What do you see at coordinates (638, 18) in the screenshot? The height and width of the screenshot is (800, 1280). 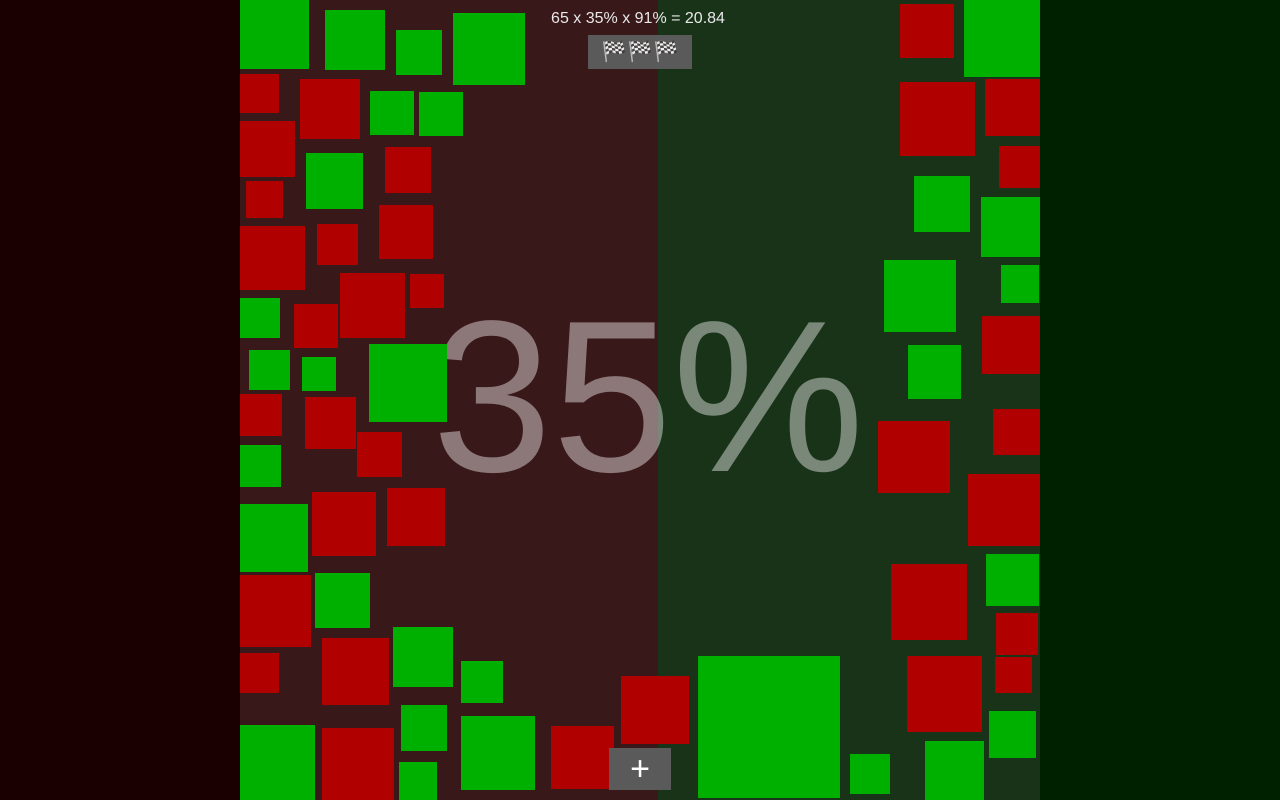 I see `score-formula: 65 x 35% x 91% = 20.84` at bounding box center [638, 18].